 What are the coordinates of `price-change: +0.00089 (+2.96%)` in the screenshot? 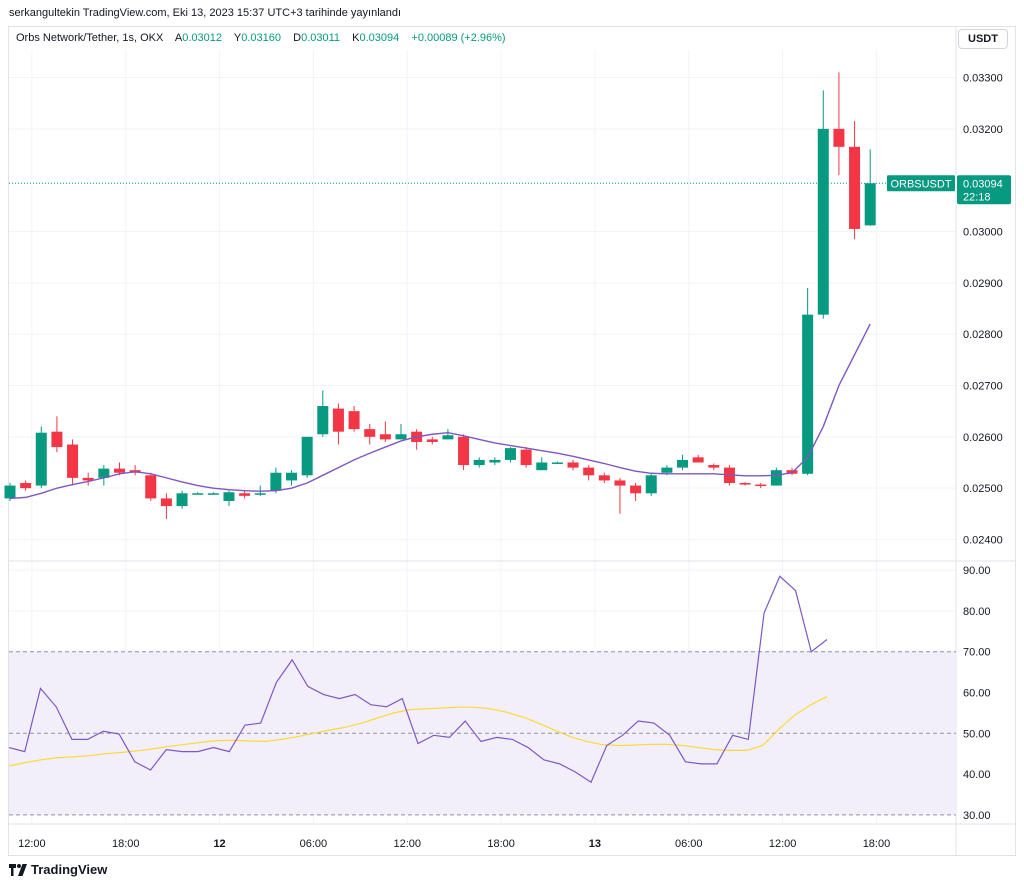 It's located at (458, 38).